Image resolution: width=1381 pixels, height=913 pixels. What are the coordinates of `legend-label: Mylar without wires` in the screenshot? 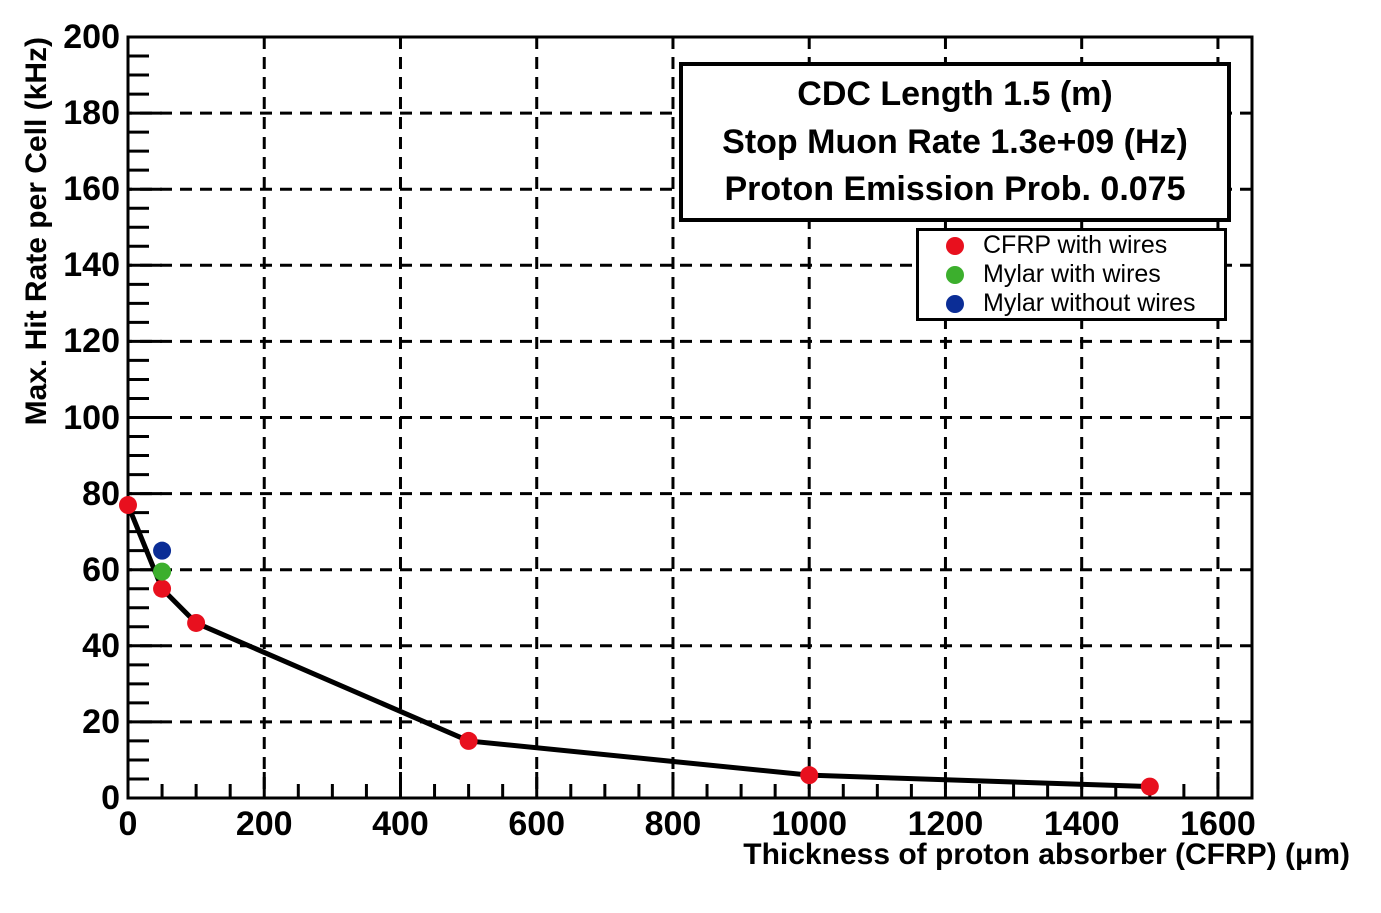 It's located at (1089, 303).